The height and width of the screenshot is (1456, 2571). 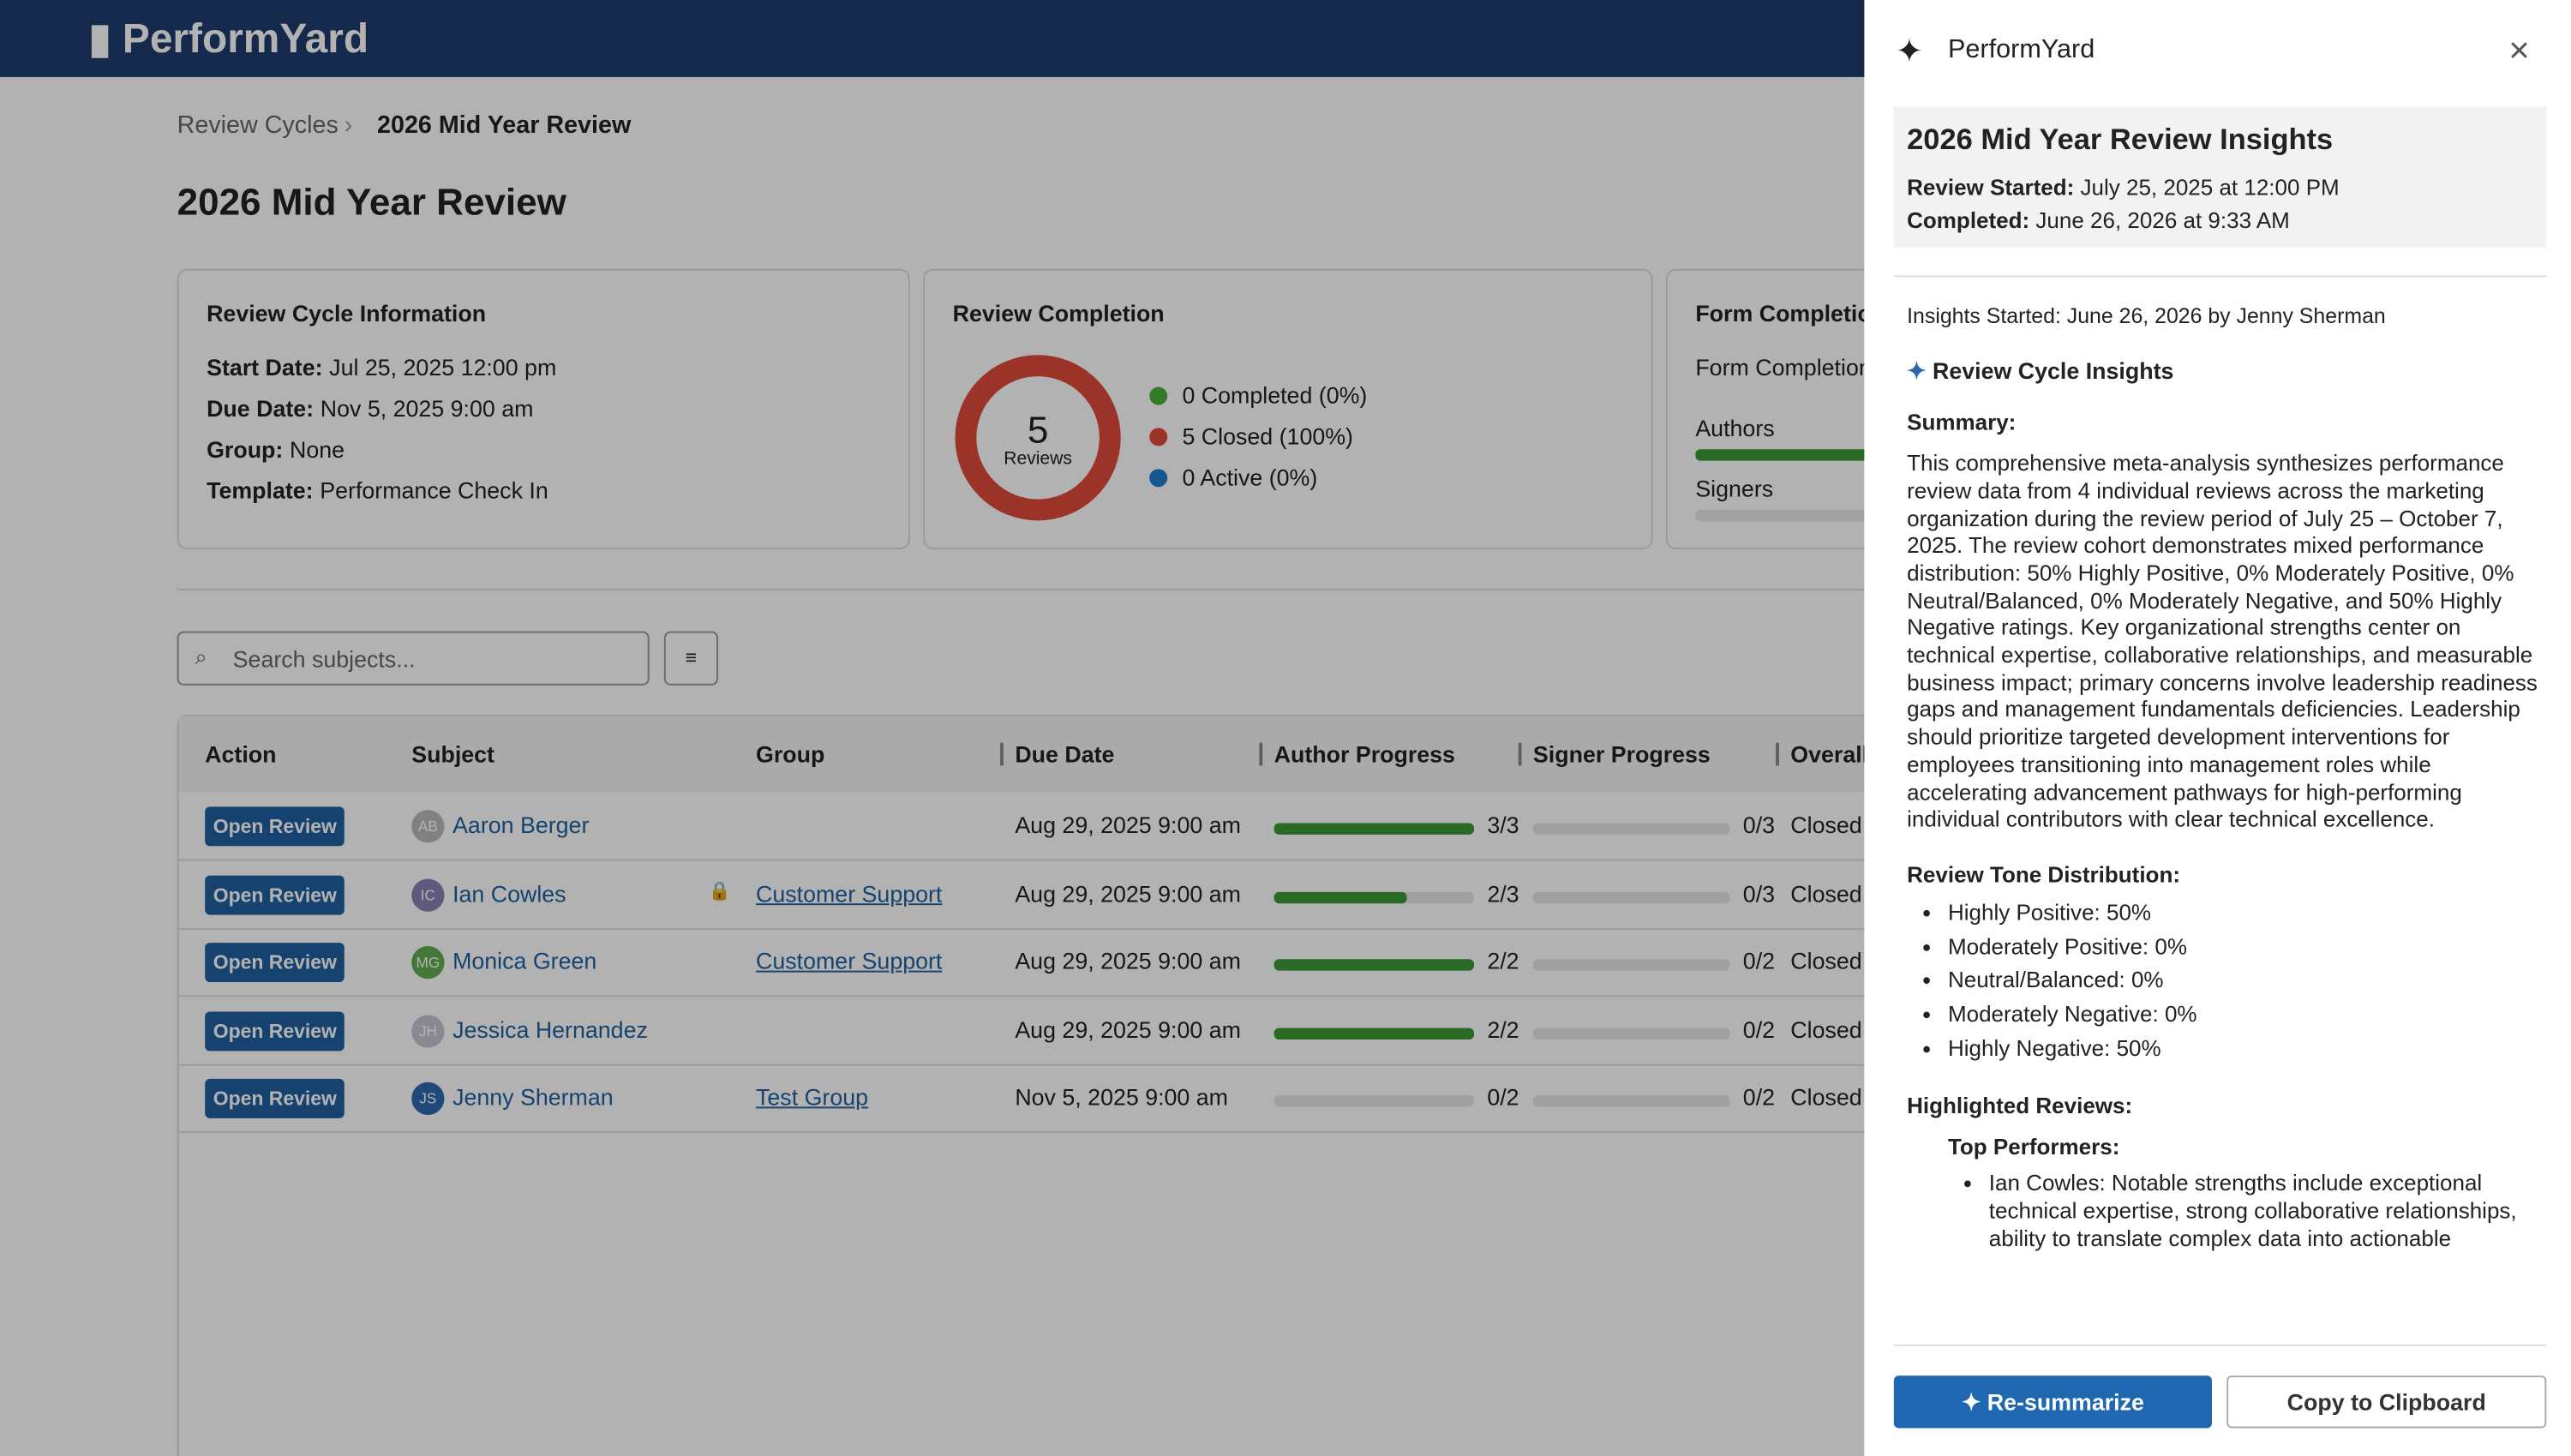 What do you see at coordinates (504, 125) in the screenshot?
I see `breadcrumb-current: 2026 Mid Year Review` at bounding box center [504, 125].